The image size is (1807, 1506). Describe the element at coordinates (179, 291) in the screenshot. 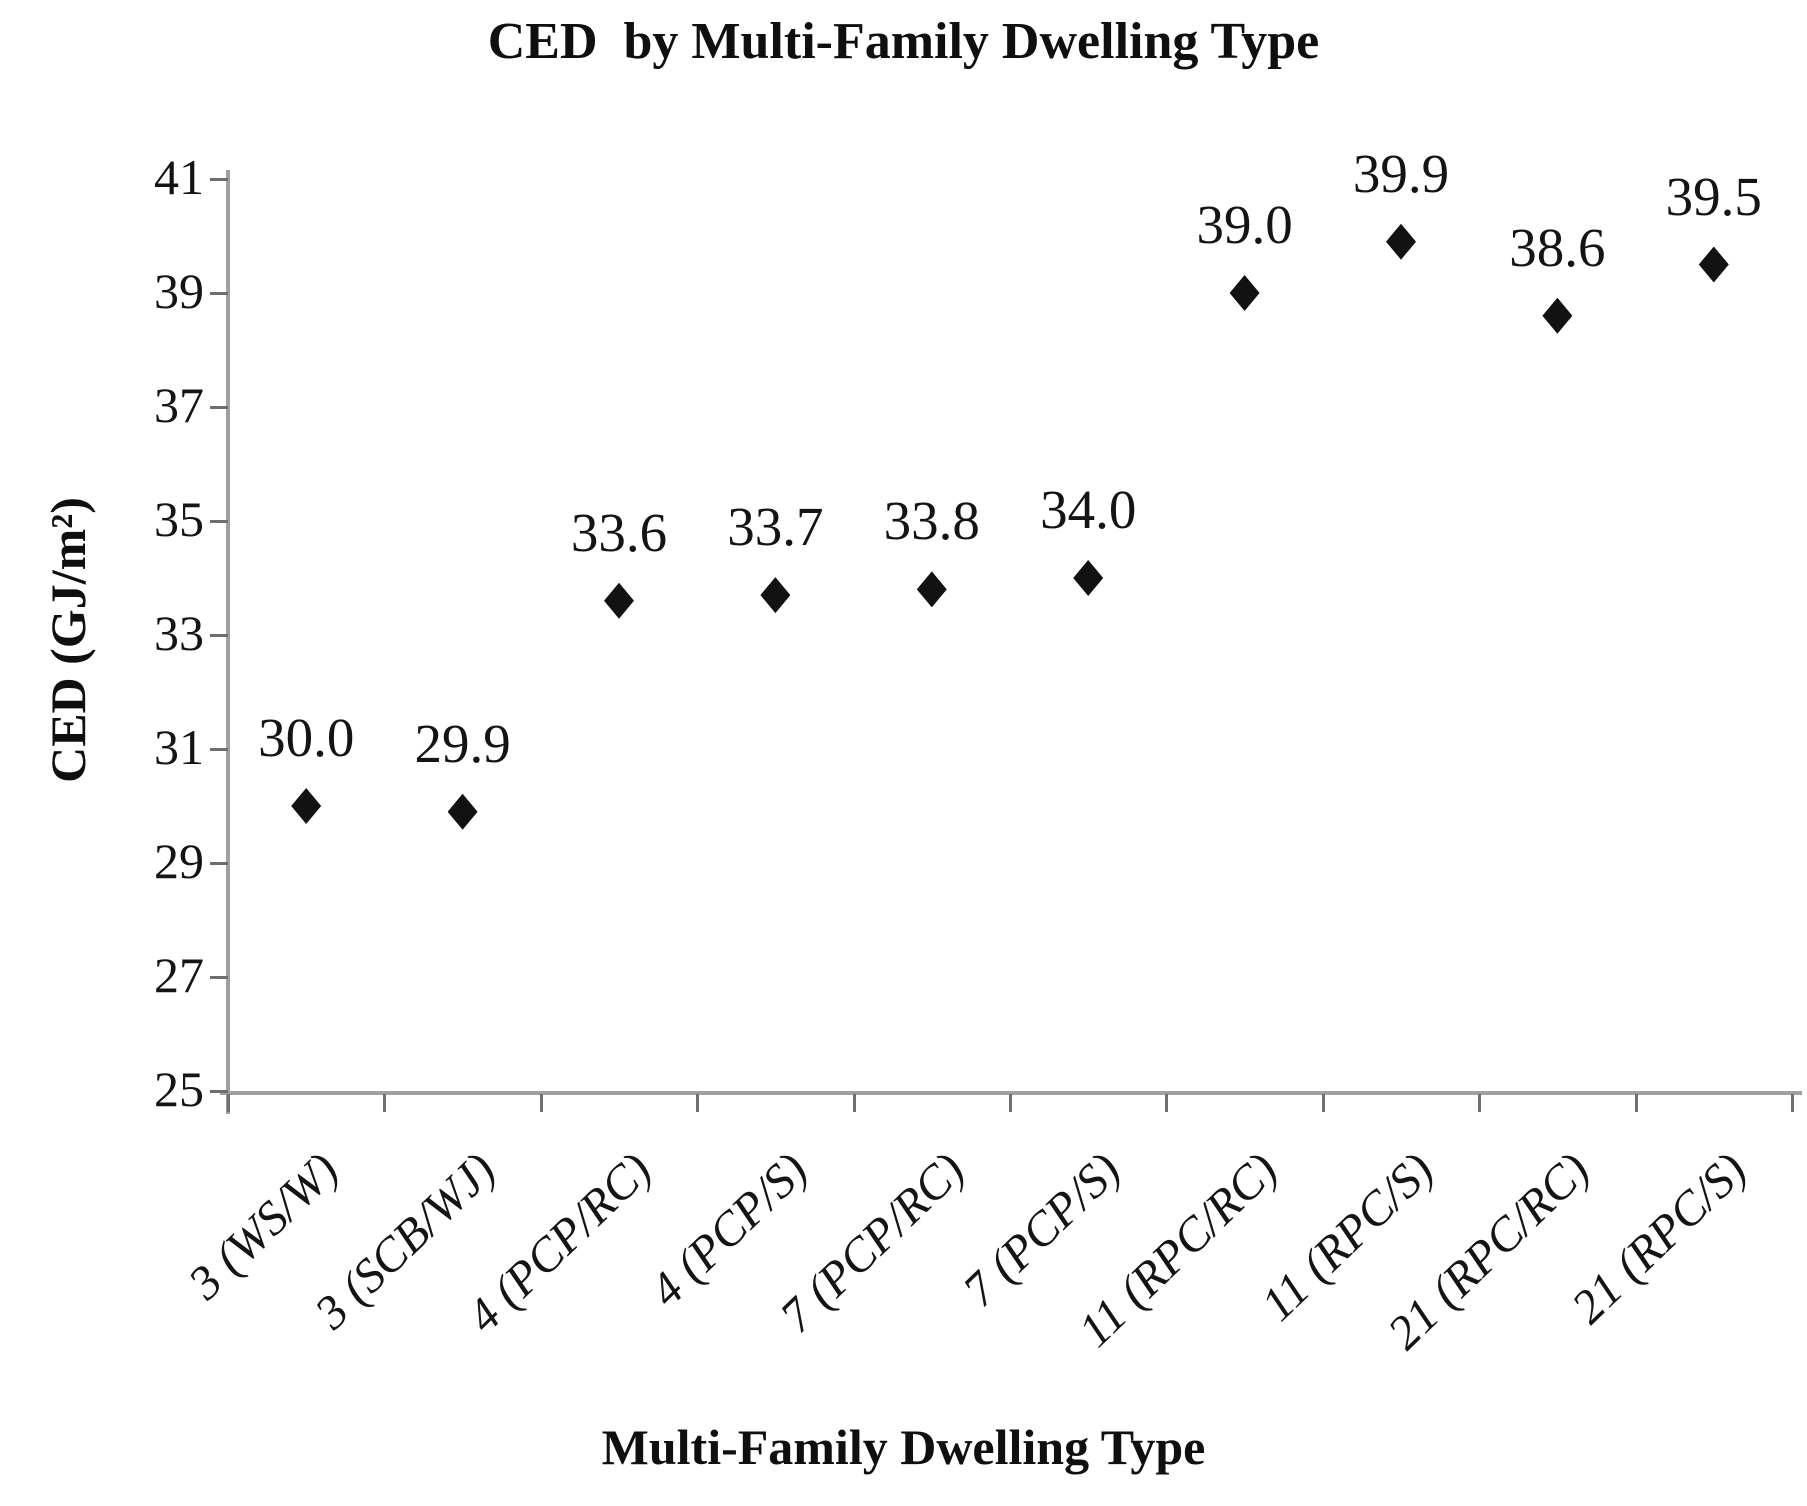

I see `y-tick-label: 39` at that location.